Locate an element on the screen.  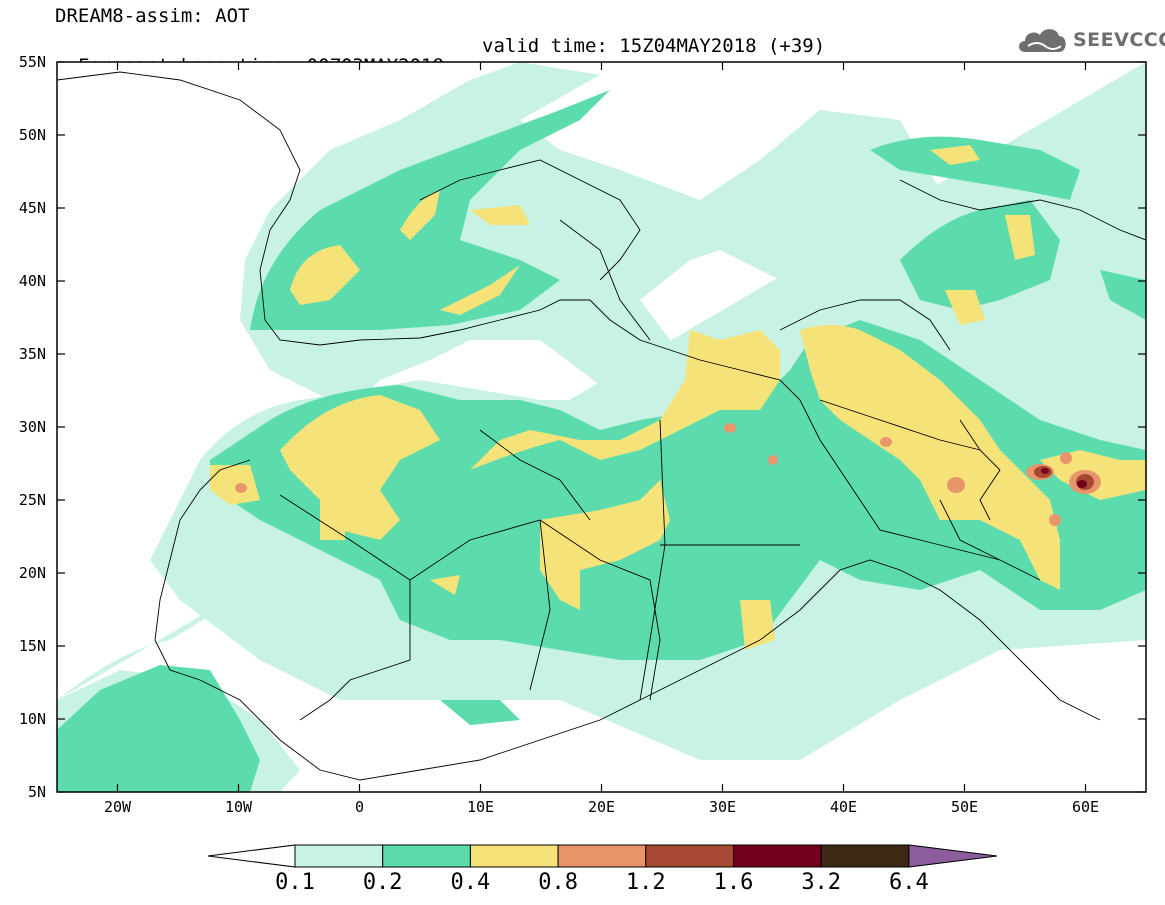
lon-tick-label: 10W is located at coordinates (238, 807).